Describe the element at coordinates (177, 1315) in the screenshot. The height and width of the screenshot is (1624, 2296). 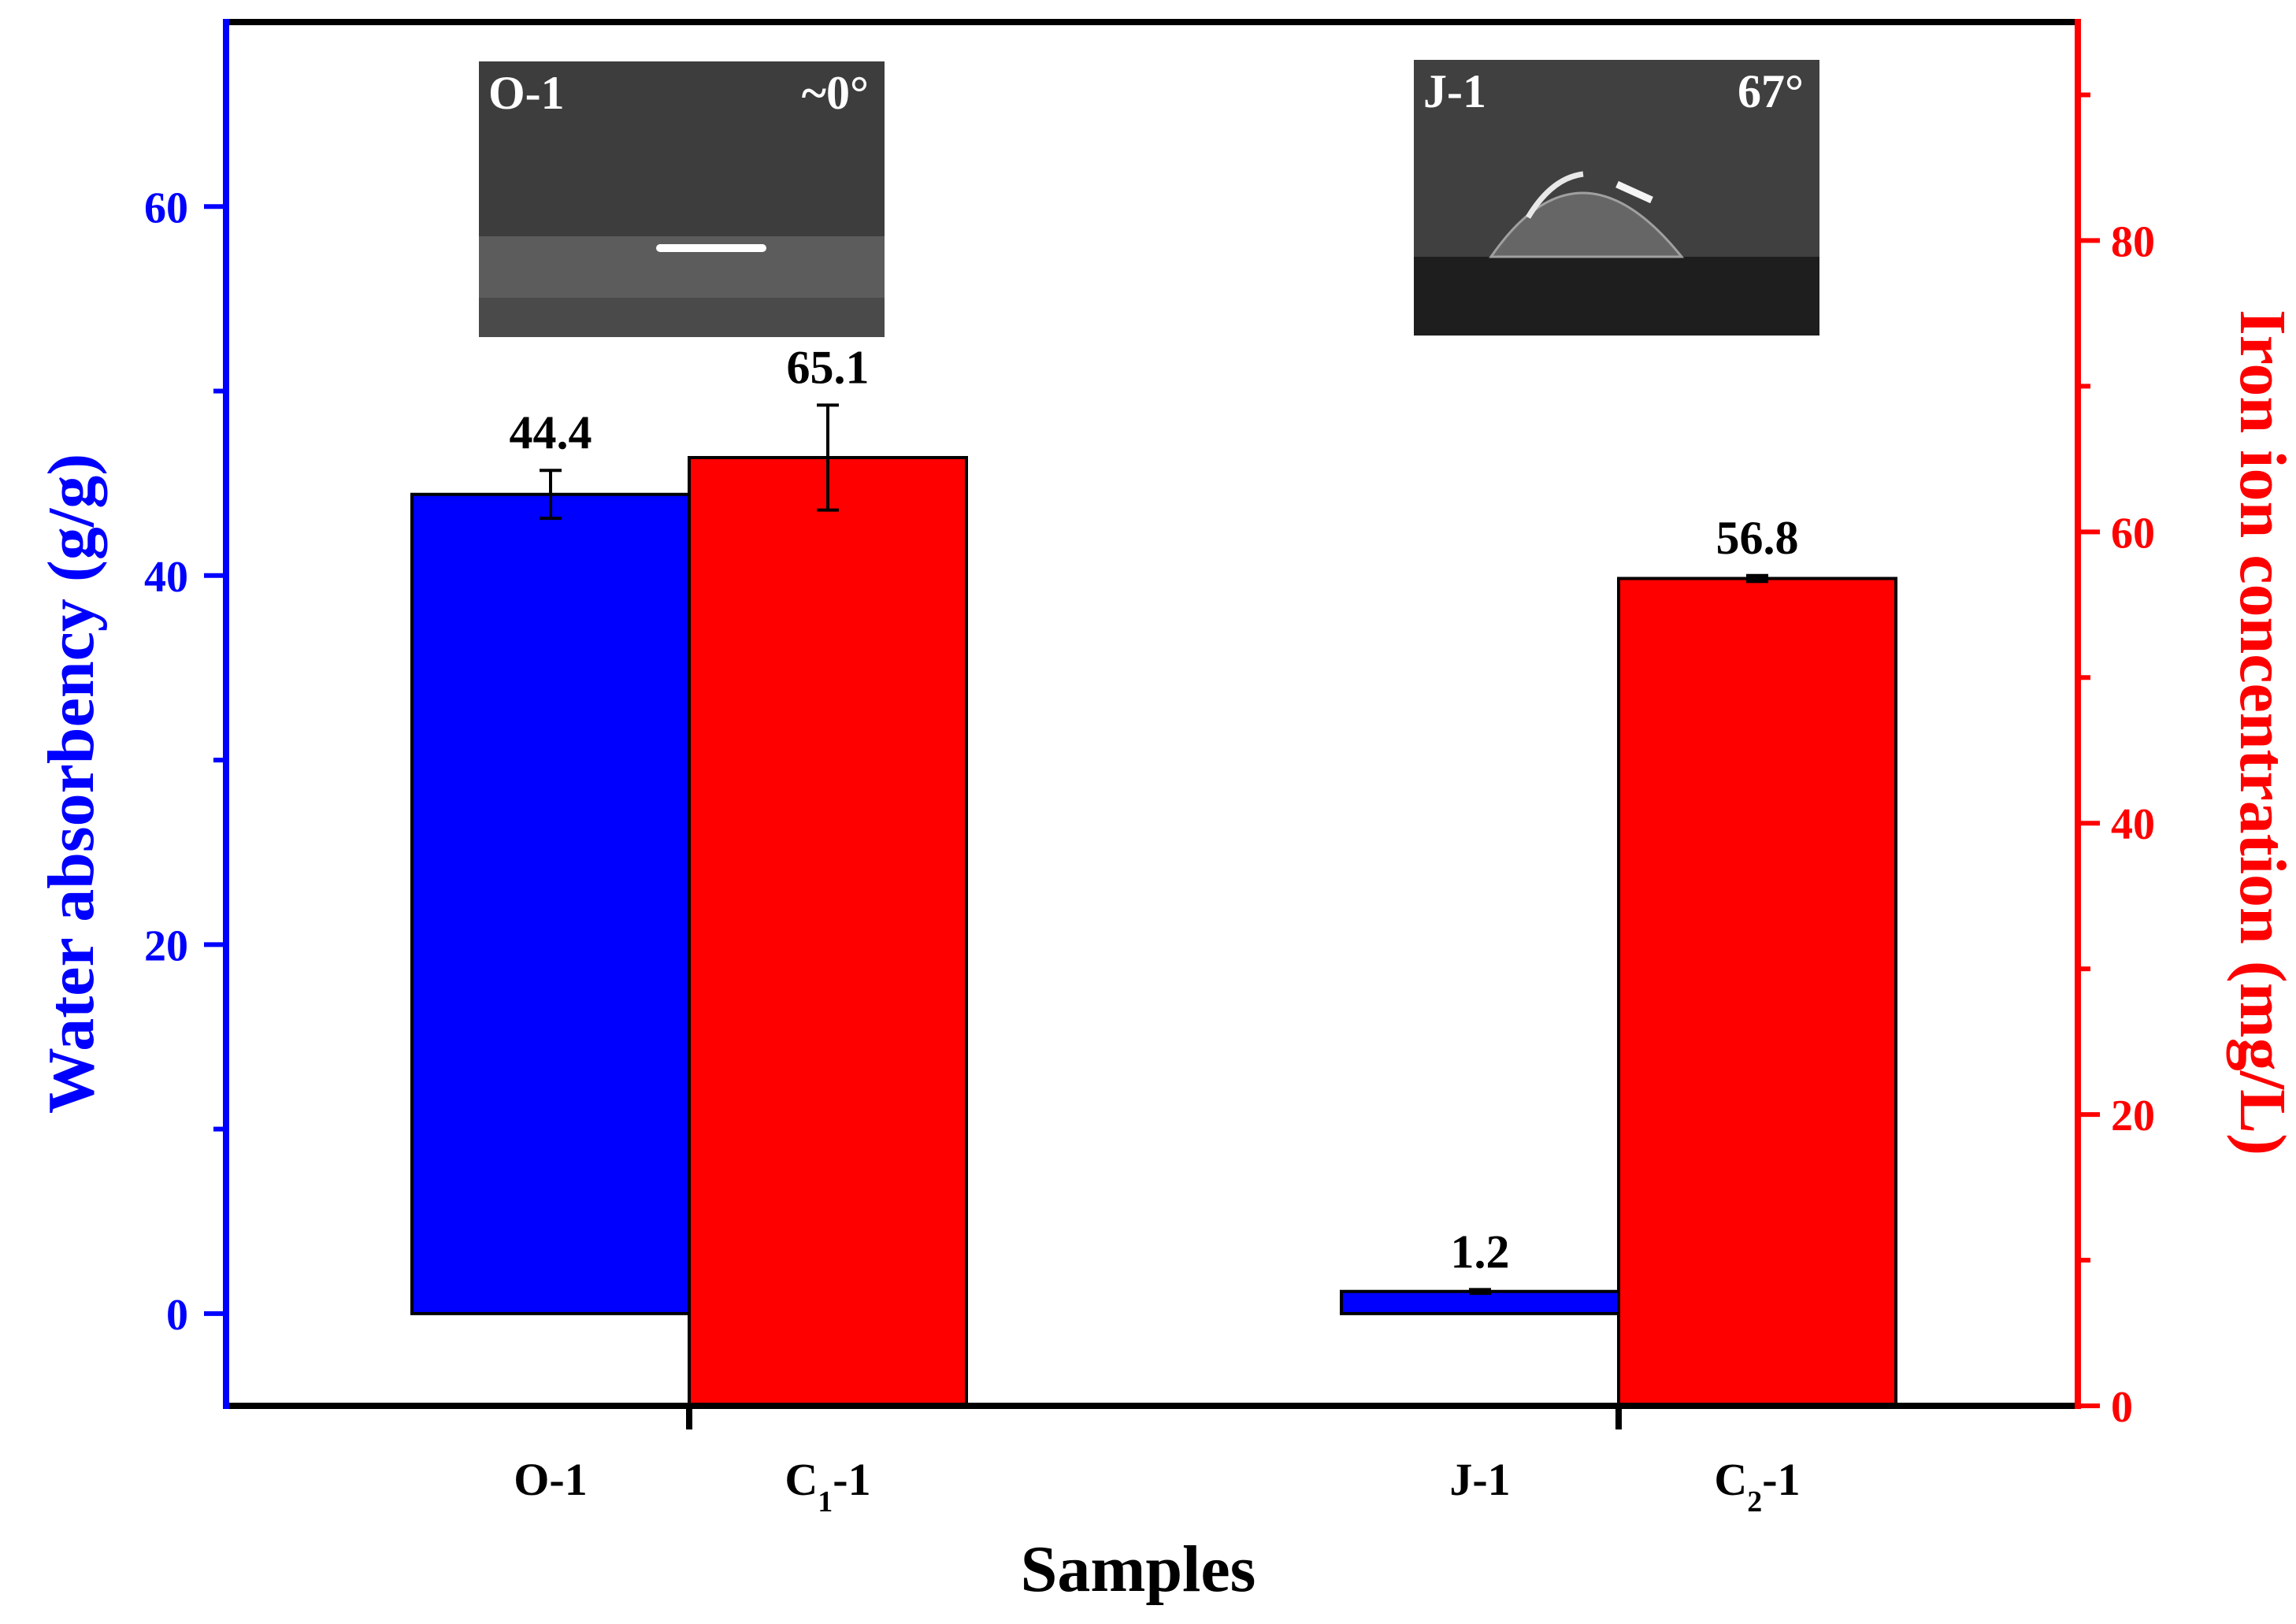
I see `left-tick-label: 0` at that location.